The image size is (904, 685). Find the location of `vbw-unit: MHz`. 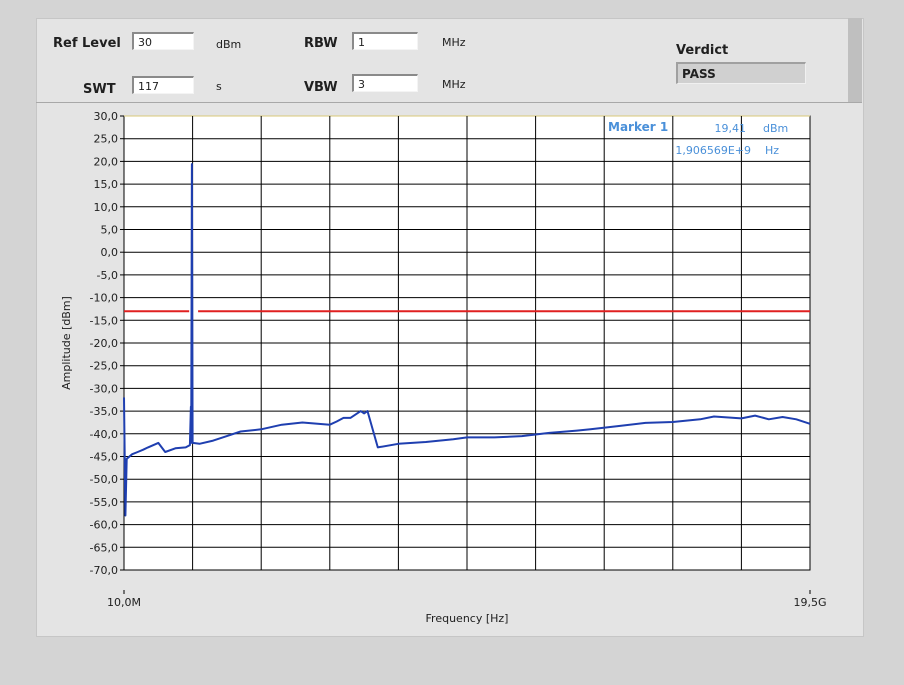

vbw-unit: MHz is located at coordinates (454, 84).